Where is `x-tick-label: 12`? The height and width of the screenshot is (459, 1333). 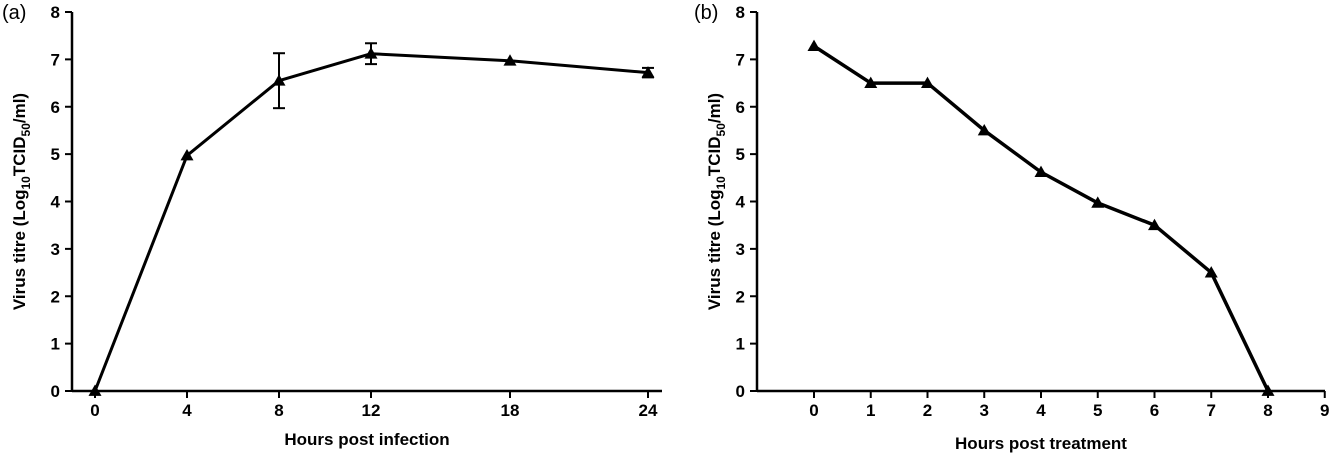 x-tick-label: 12 is located at coordinates (371, 410).